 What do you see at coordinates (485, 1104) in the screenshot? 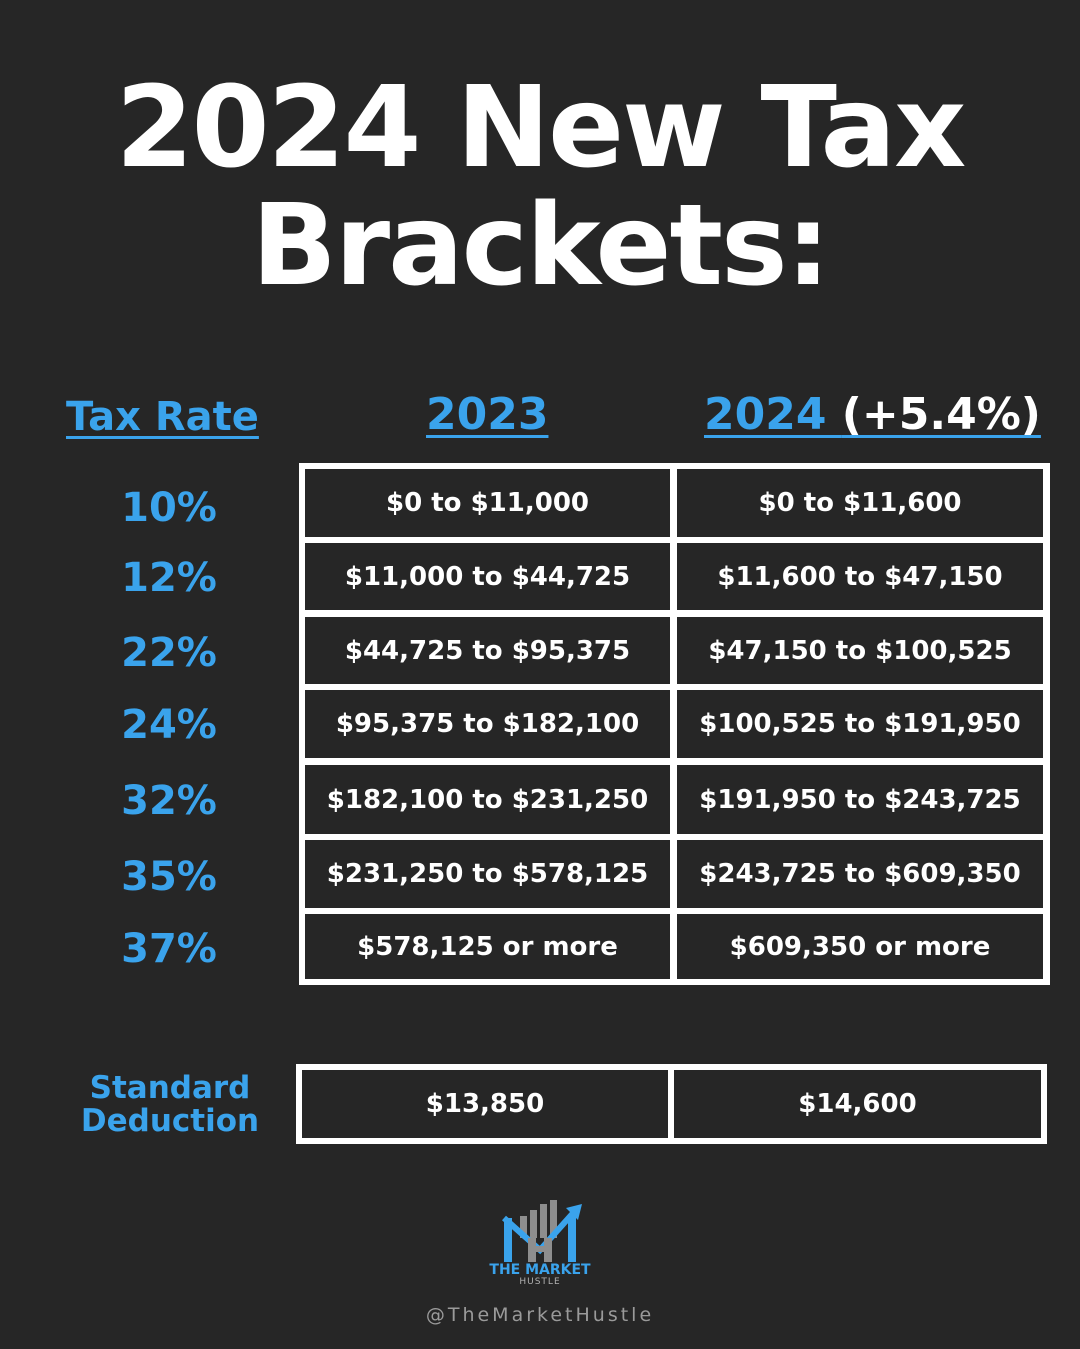
I see `deduction-2023-cell: $13,850` at bounding box center [485, 1104].